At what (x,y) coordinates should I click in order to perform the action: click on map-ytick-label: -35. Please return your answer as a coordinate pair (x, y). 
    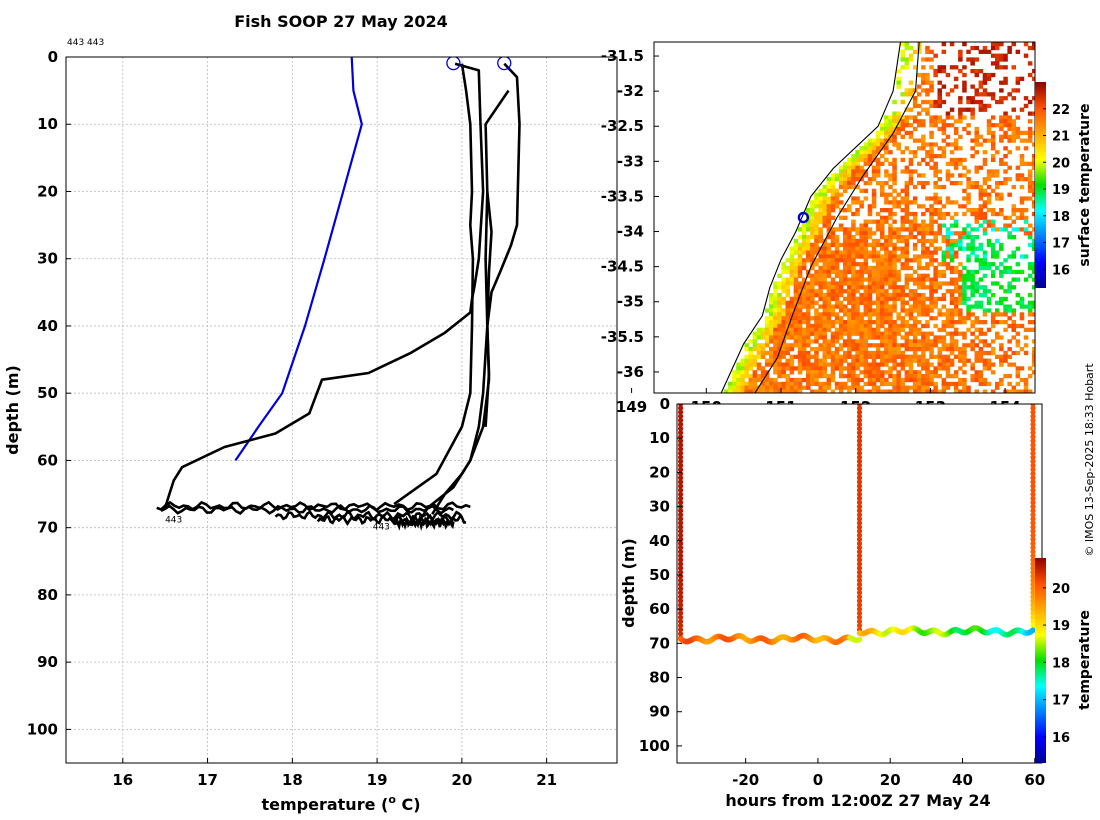
    Looking at the image, I should click on (630, 302).